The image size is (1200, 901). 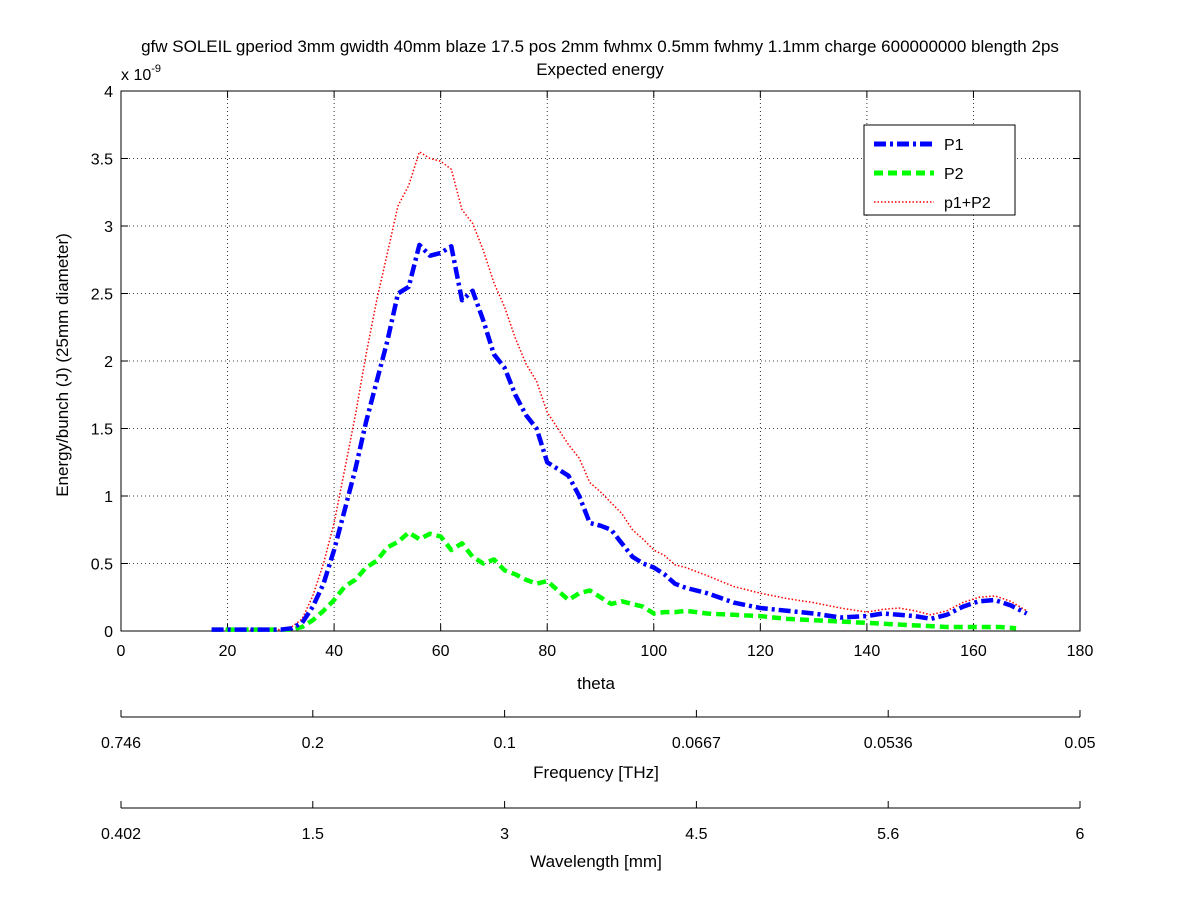 What do you see at coordinates (596, 683) in the screenshot?
I see `x-axis-label: theta` at bounding box center [596, 683].